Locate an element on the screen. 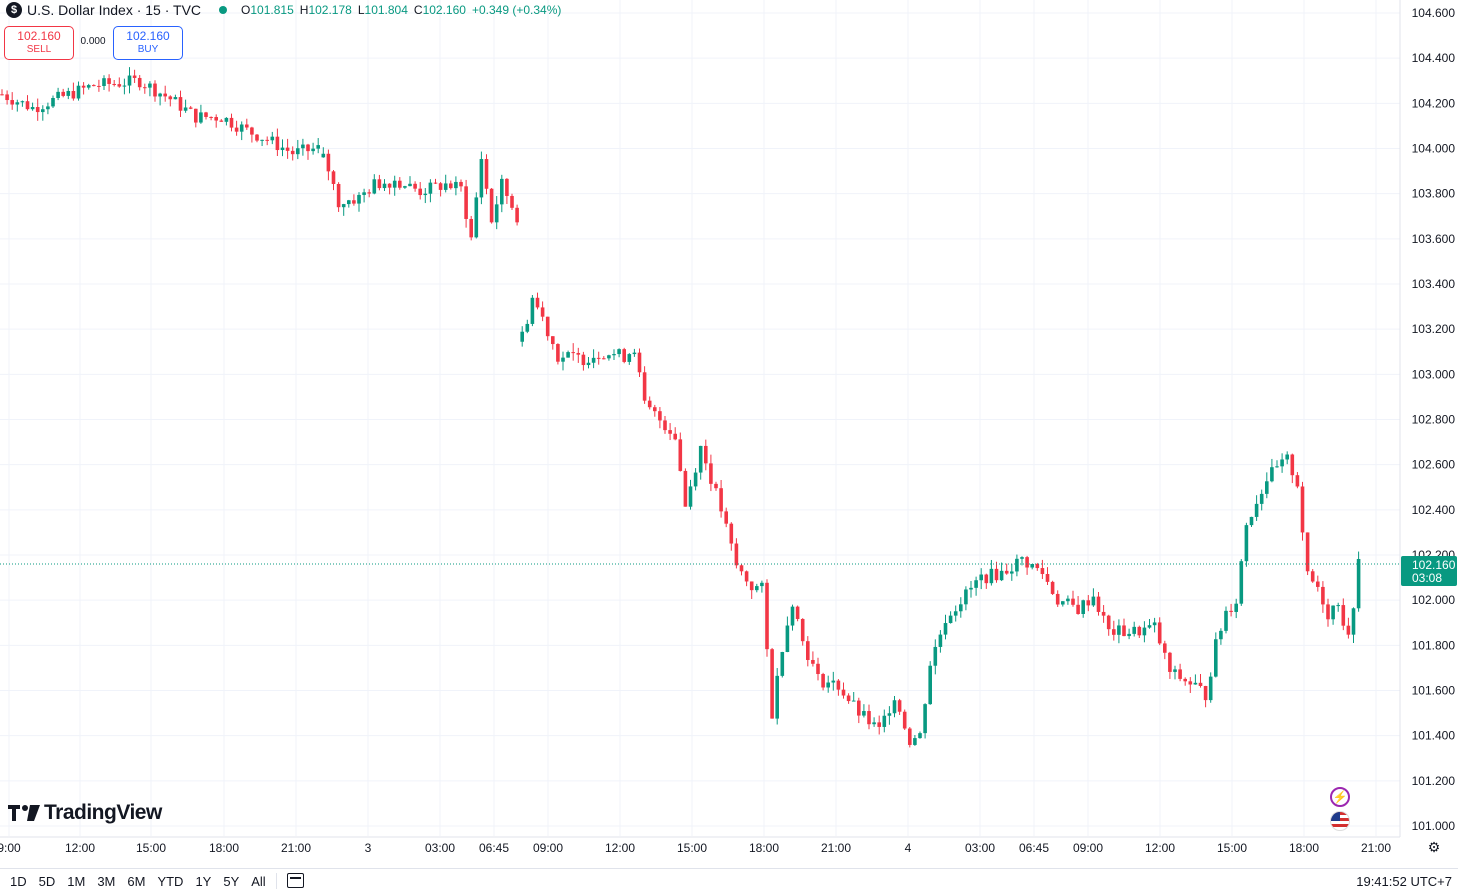 The width and height of the screenshot is (1458, 894). sell-price: 102.160 is located at coordinates (39, 36).